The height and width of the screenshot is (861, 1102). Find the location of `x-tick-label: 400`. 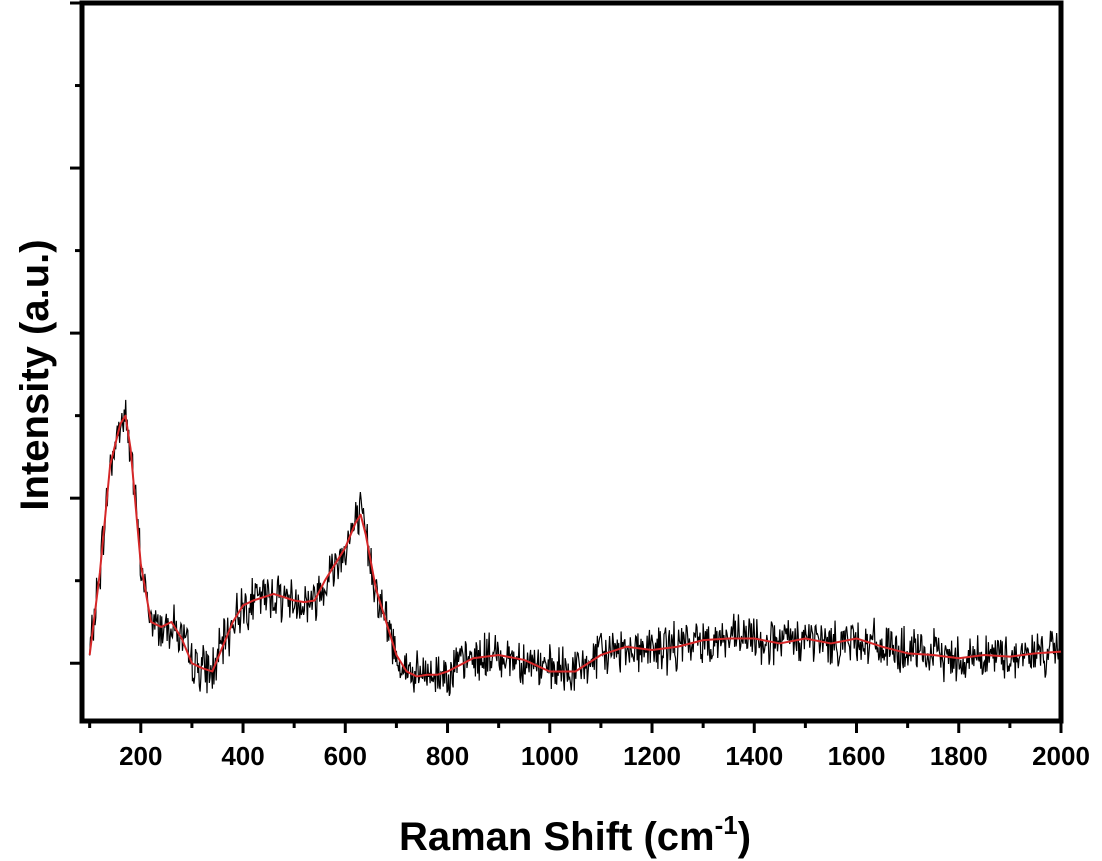

x-tick-label: 400 is located at coordinates (242, 756).